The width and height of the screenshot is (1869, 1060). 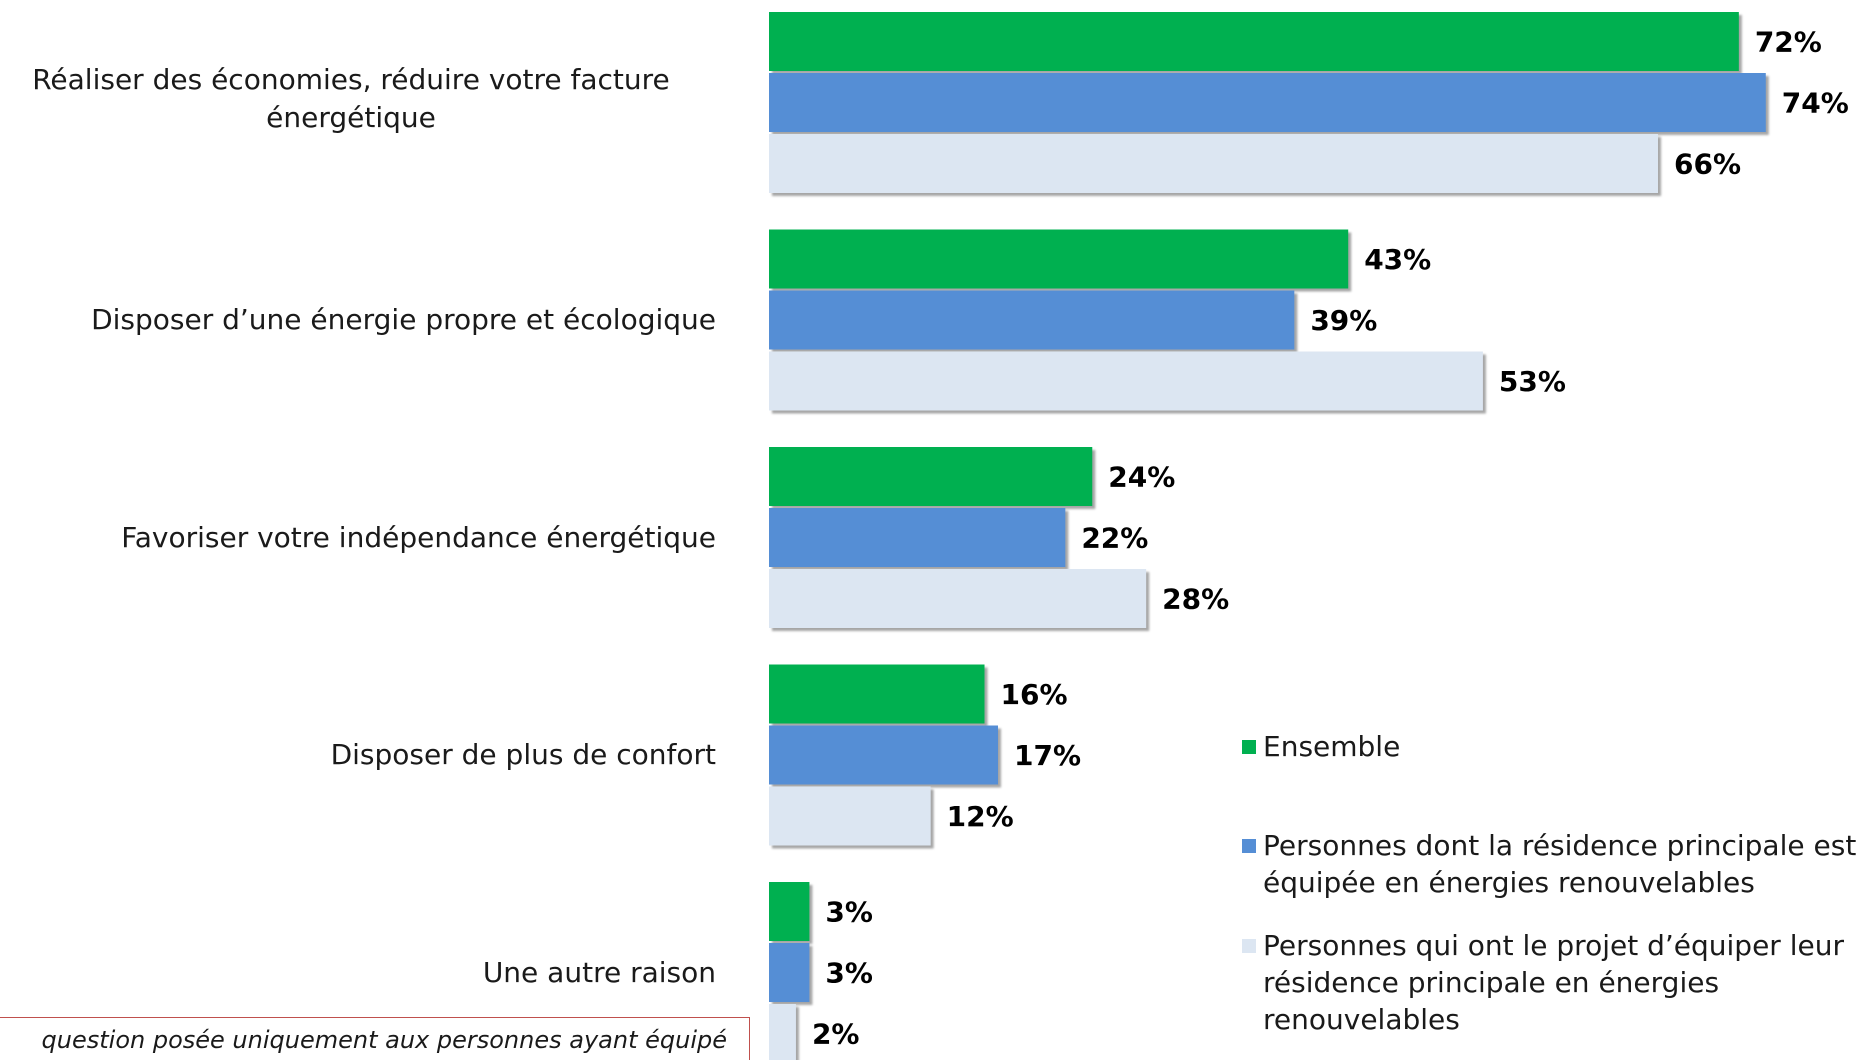 I want to click on value-label: 43%, so click(x=1397, y=259).